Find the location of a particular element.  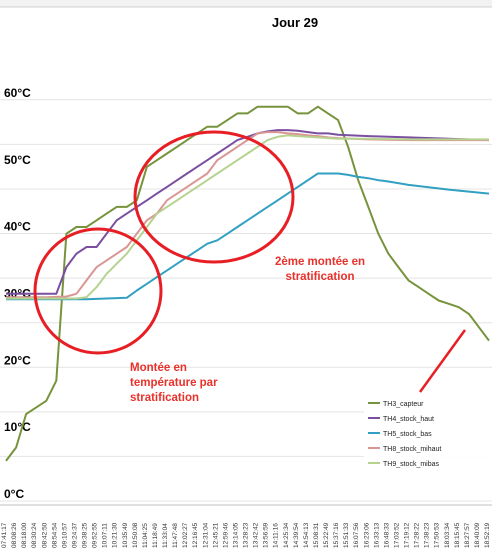

x-tick-label: 08:18:00 is located at coordinates (24, 535).